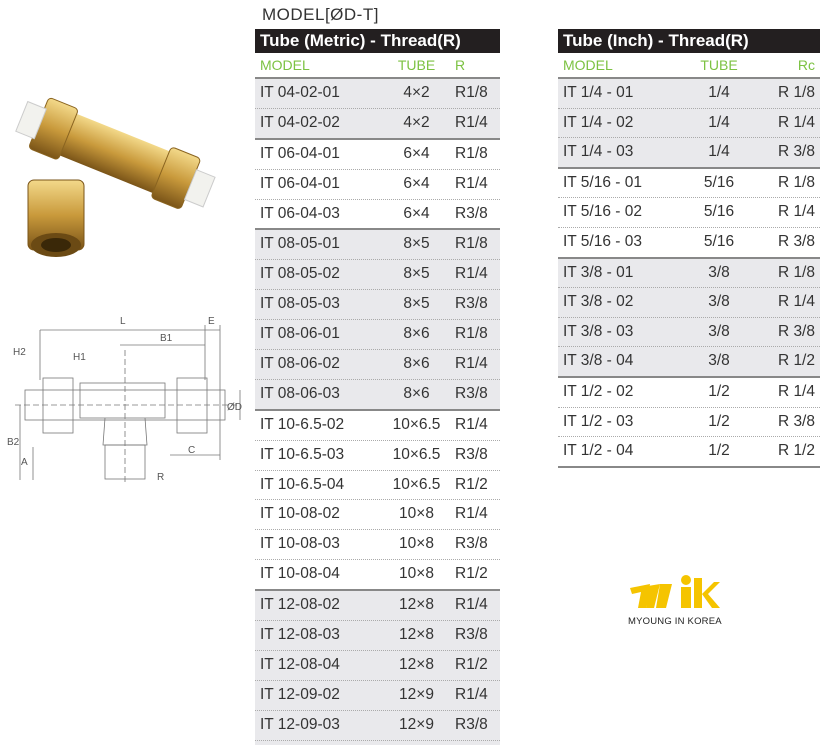  What do you see at coordinates (300, 274) in the screenshot?
I see `model-cell: IT 08-05-02` at bounding box center [300, 274].